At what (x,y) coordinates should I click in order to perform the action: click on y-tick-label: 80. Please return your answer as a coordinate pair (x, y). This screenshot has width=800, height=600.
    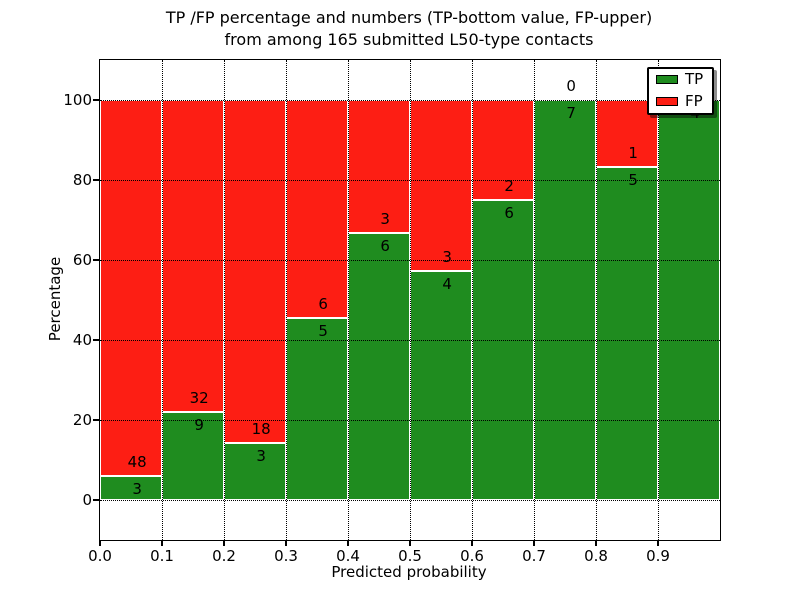
    Looking at the image, I should click on (82, 180).